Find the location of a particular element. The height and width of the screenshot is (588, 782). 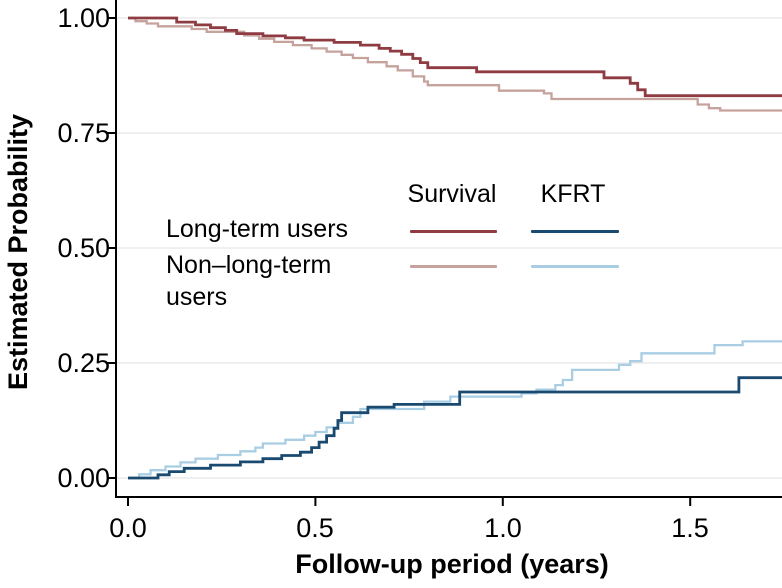

x-axis-title: Follow-up period (years) is located at coordinates (452, 564).